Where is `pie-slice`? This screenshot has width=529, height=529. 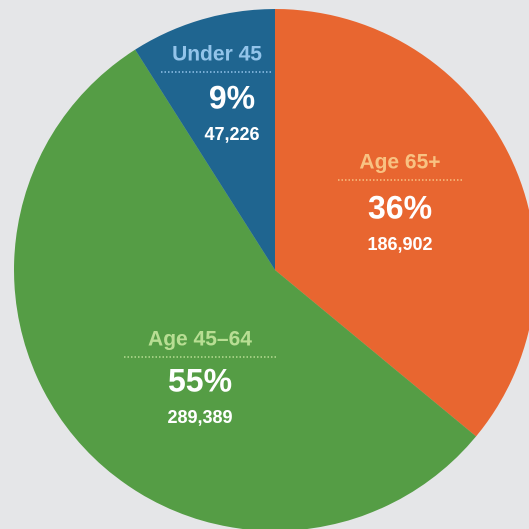 pie-slice is located at coordinates (205, 139).